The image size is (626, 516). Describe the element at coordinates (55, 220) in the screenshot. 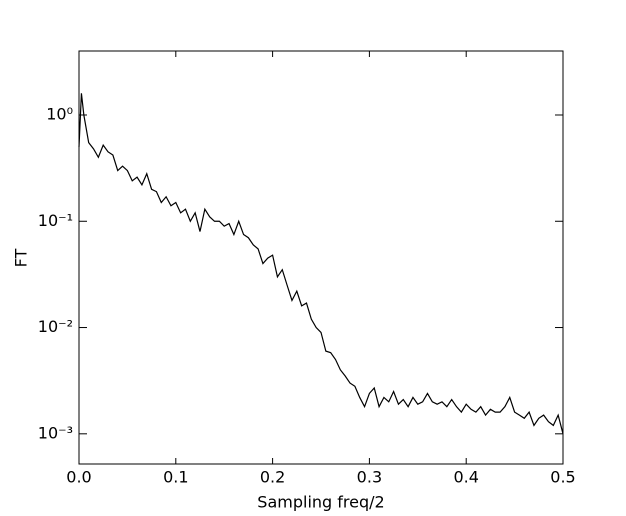

I see `y-tick-label: 10⁻¹` at that location.